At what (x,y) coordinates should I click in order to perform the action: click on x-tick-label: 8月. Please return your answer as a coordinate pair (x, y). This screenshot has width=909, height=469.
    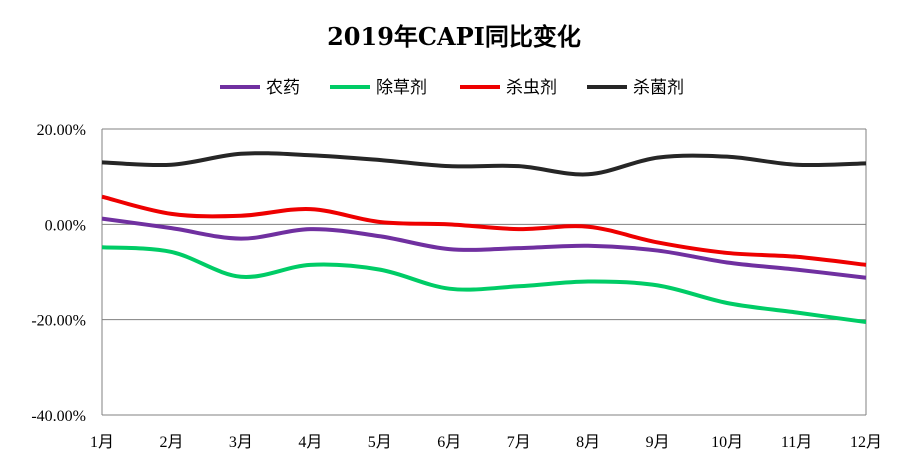
    Looking at the image, I should click on (588, 442).